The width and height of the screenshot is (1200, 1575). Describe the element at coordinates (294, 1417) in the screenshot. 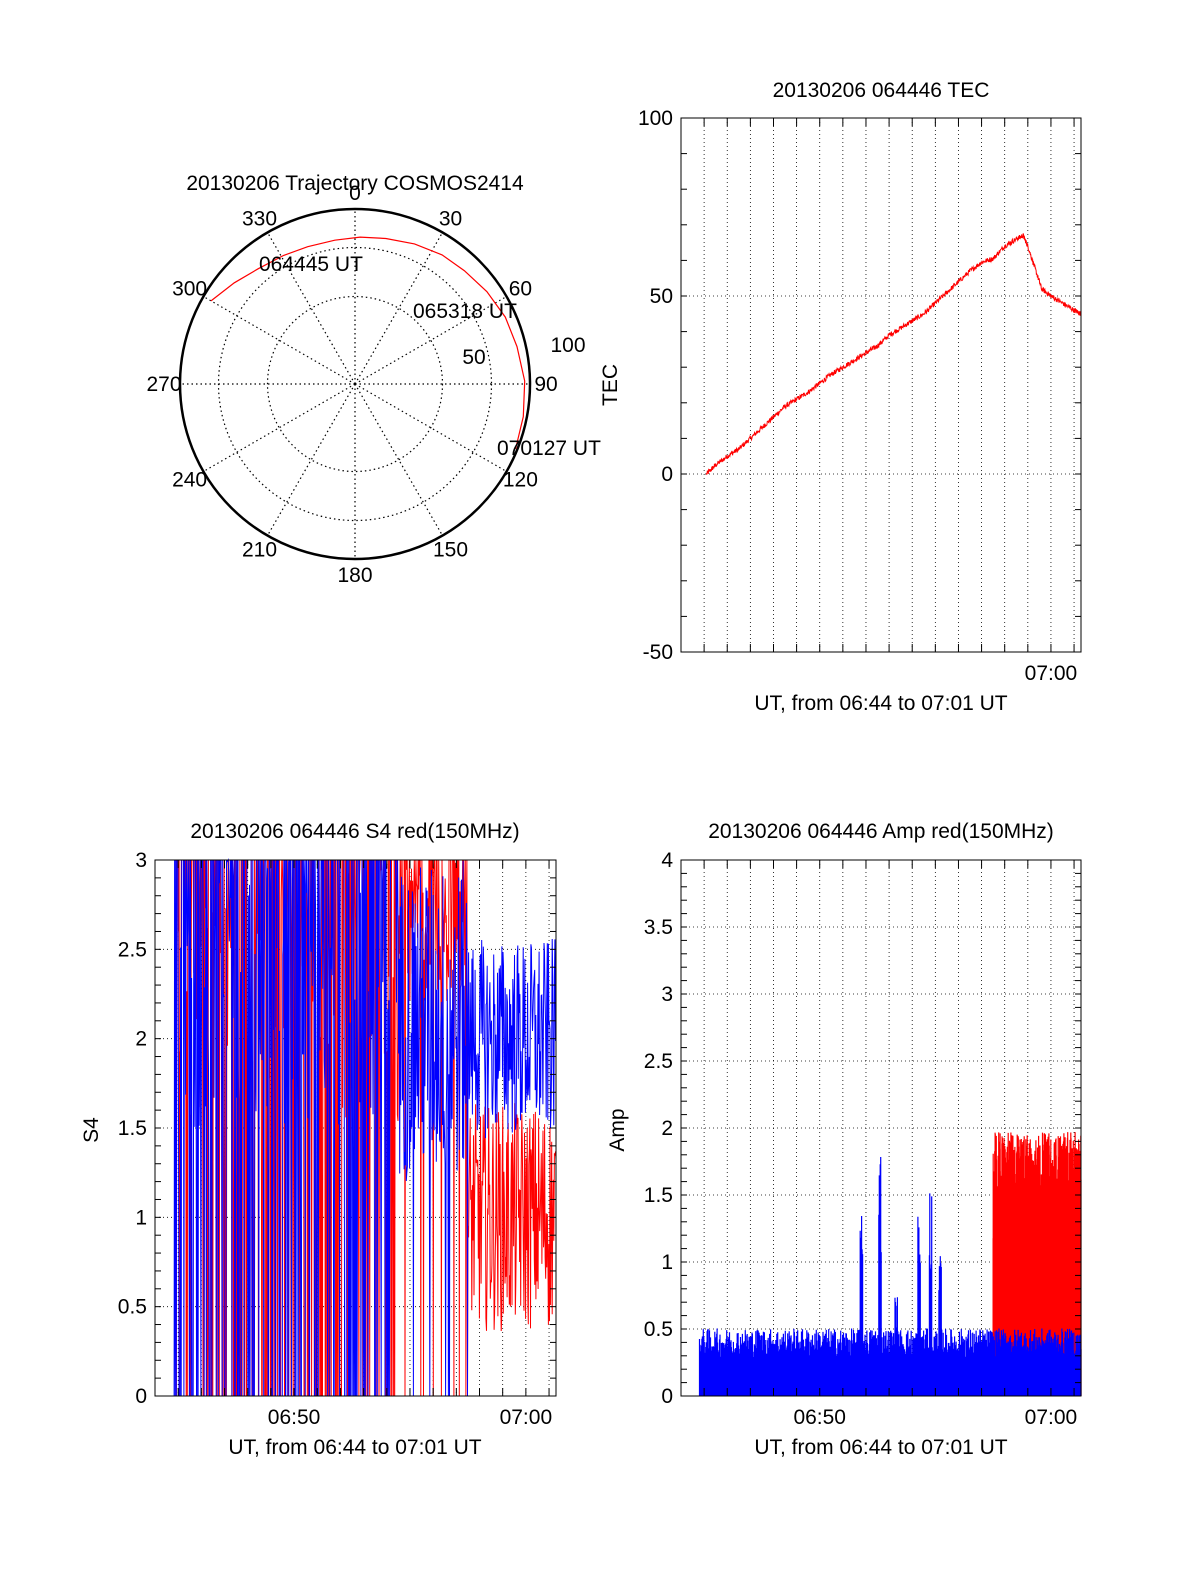

I see `s4-xtick-label: 06:50` at that location.